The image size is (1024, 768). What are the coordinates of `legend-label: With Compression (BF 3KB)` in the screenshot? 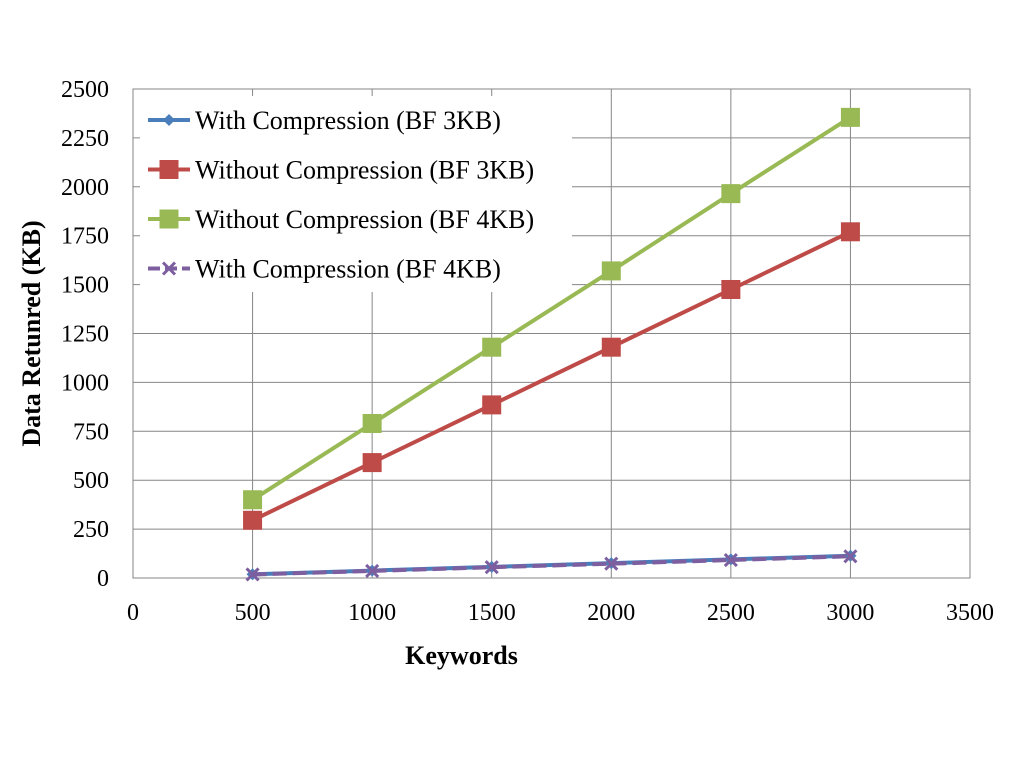 It's located at (348, 120).